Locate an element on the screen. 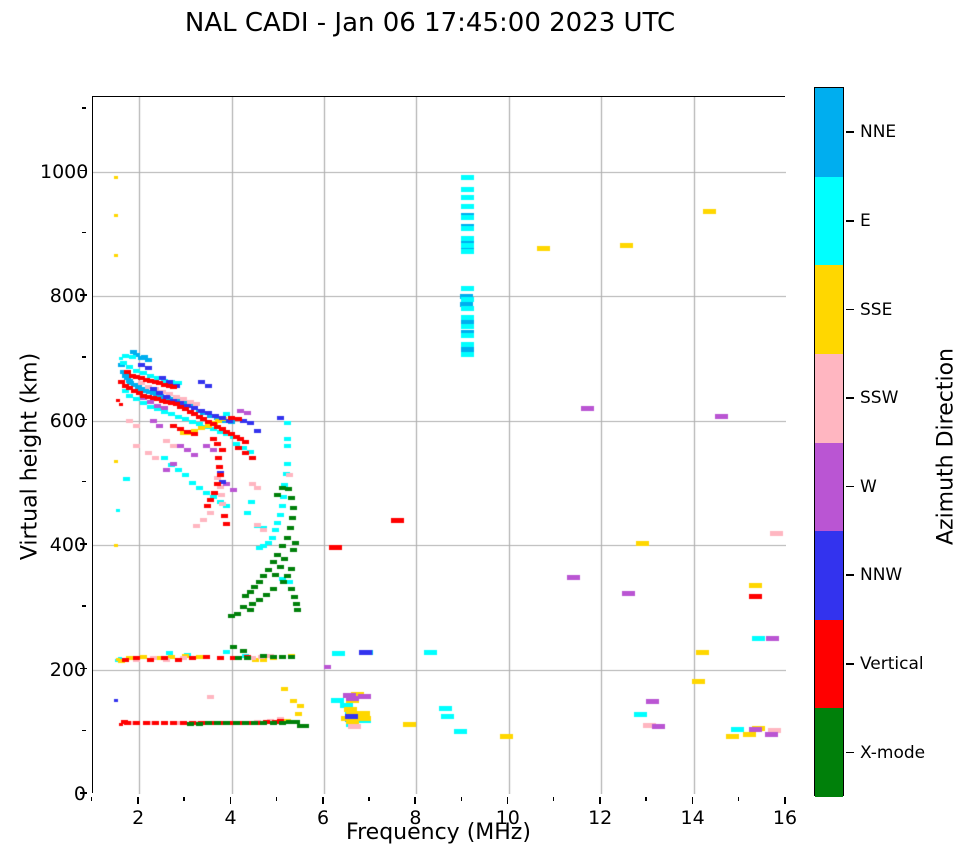 The image size is (958, 857). x-axis-ticks: 2 4 6 8 10 12 14 16 is located at coordinates (444, 813).